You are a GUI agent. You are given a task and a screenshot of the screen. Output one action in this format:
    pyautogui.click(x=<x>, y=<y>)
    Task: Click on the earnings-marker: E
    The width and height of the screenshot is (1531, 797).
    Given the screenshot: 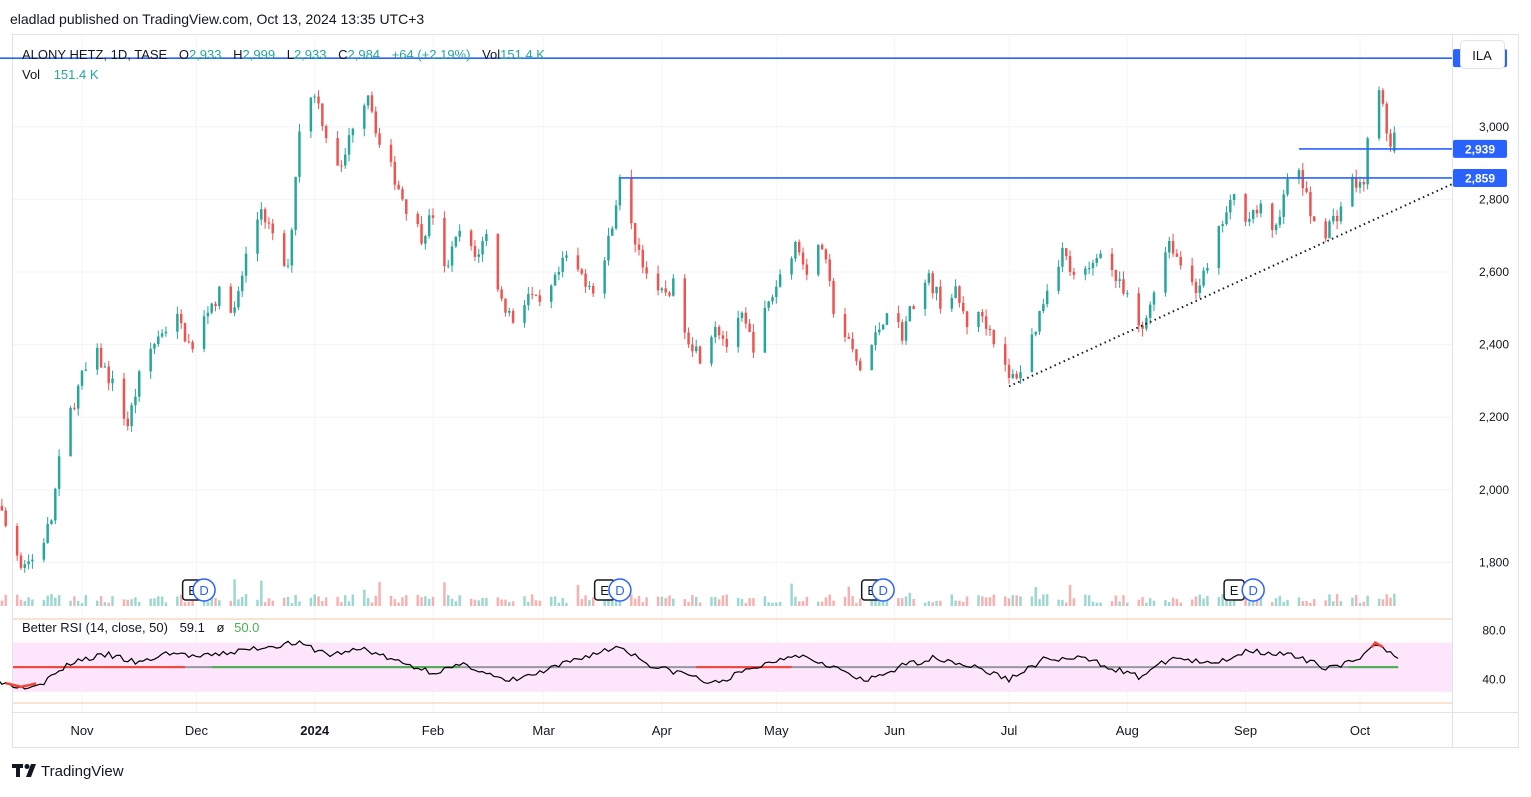 What is the action you would take?
    pyautogui.click(x=1234, y=590)
    